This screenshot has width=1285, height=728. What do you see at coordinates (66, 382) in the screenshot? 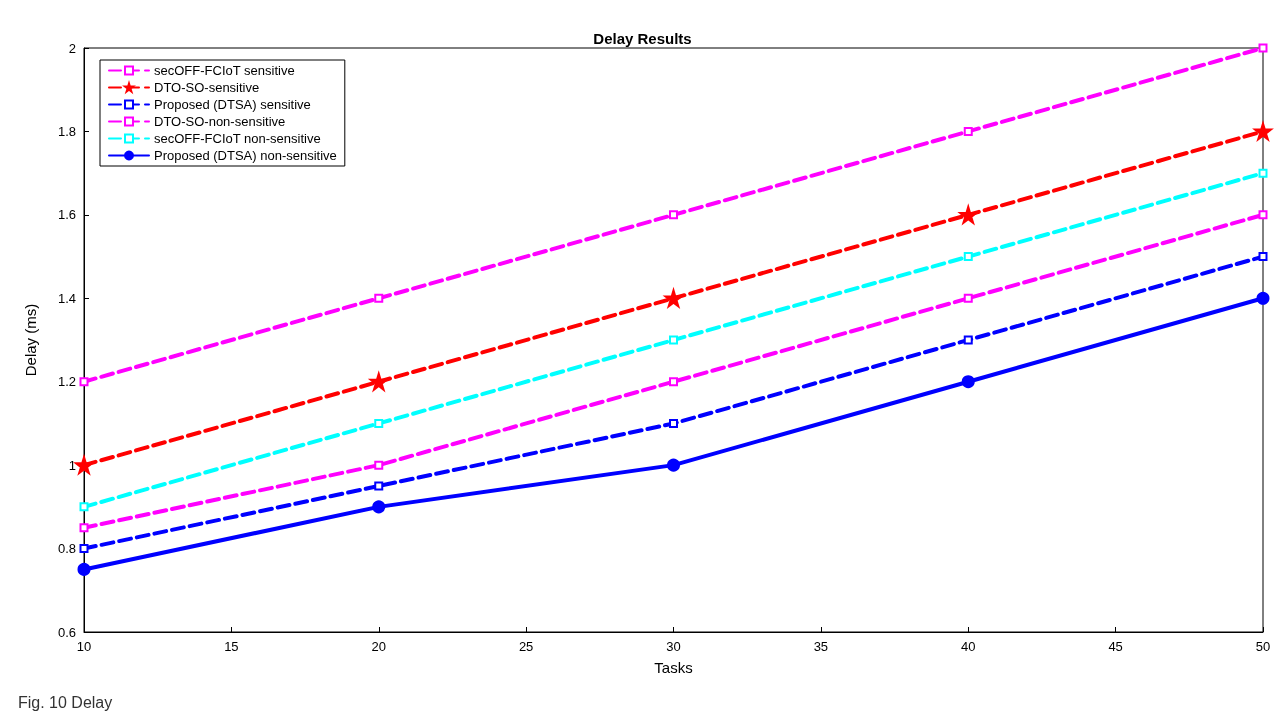
I see `y-tick-label: 1.2` at bounding box center [66, 382].